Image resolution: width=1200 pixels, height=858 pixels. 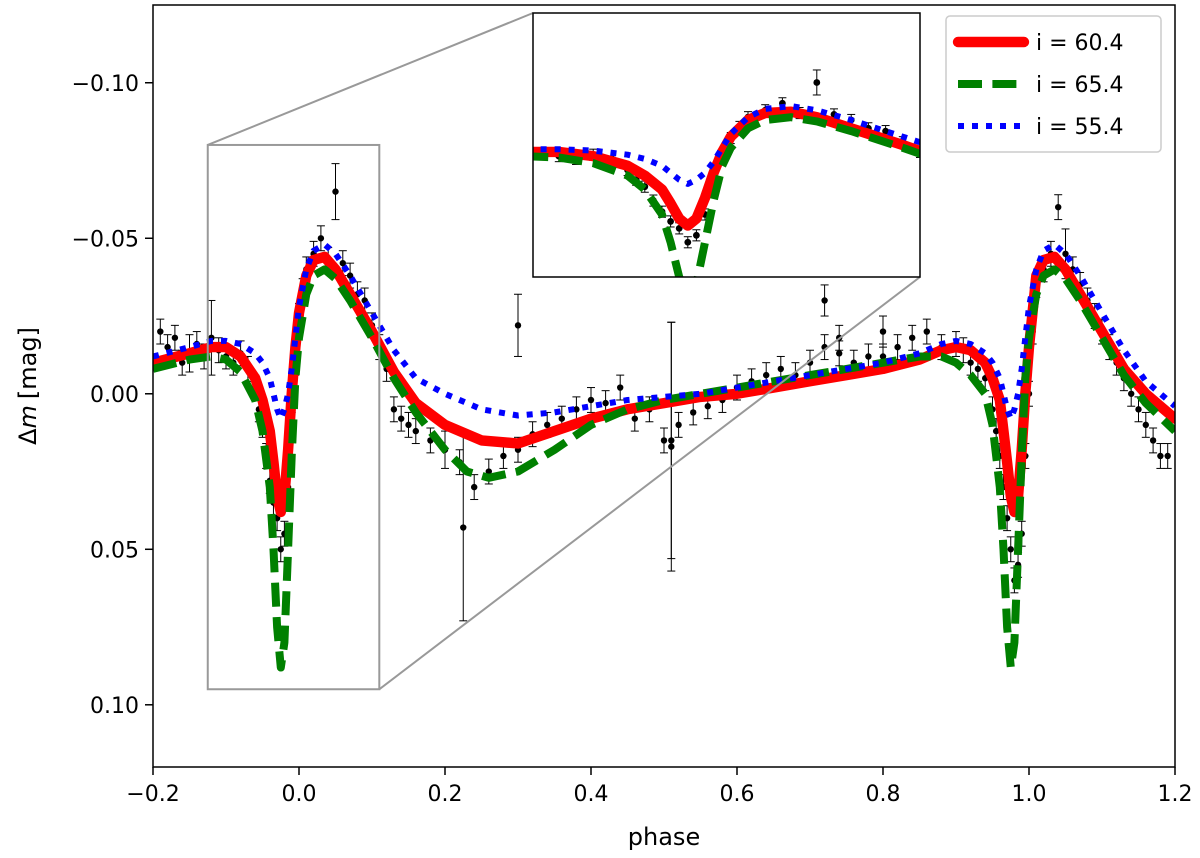 I want to click on x-tick-label: 0.4, so click(x=591, y=794).